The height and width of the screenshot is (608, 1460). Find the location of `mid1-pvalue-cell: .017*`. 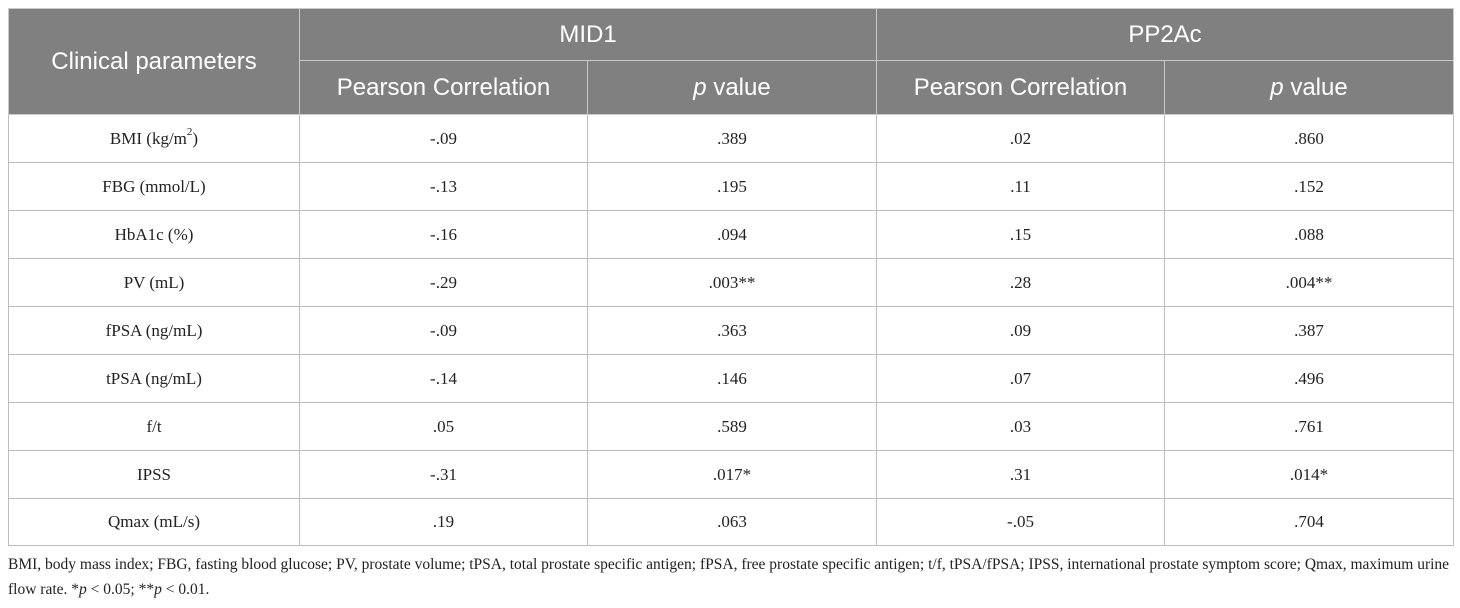

mid1-pvalue-cell: .017* is located at coordinates (732, 474).